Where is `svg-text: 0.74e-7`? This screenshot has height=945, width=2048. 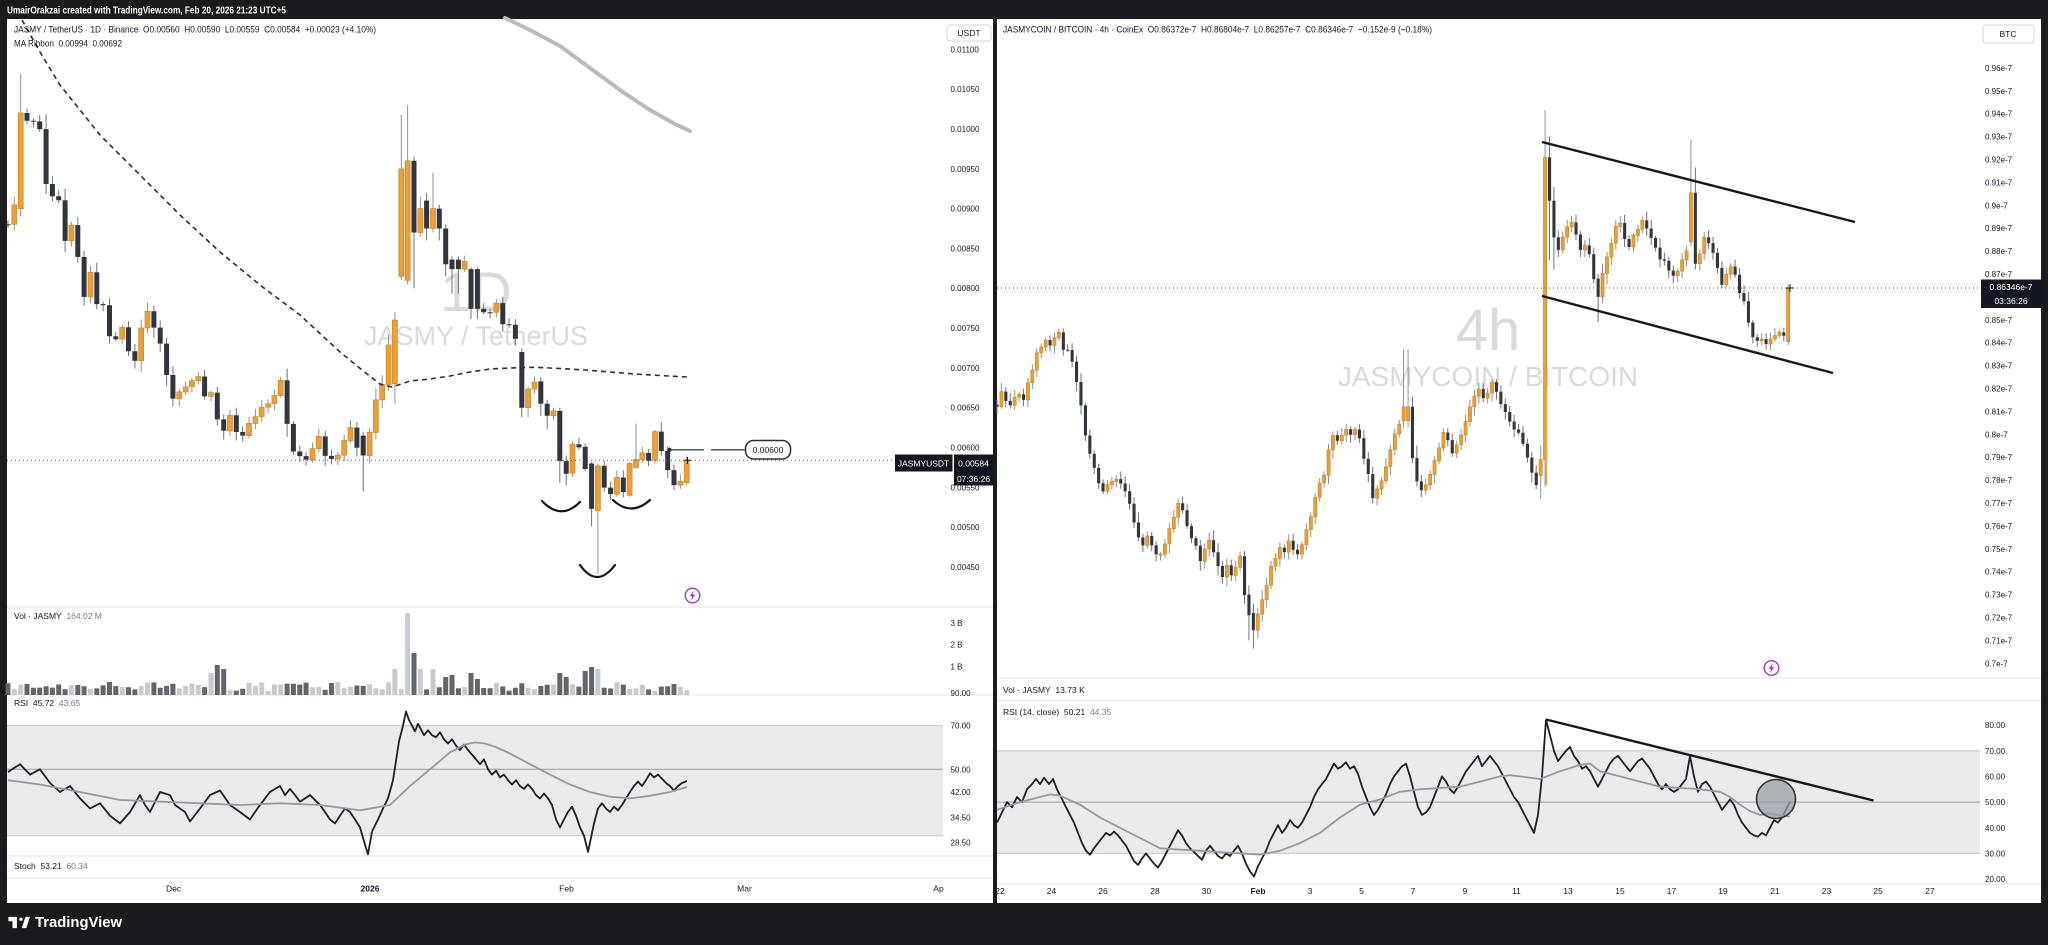
svg-text: 0.74e-7 is located at coordinates (1999, 572).